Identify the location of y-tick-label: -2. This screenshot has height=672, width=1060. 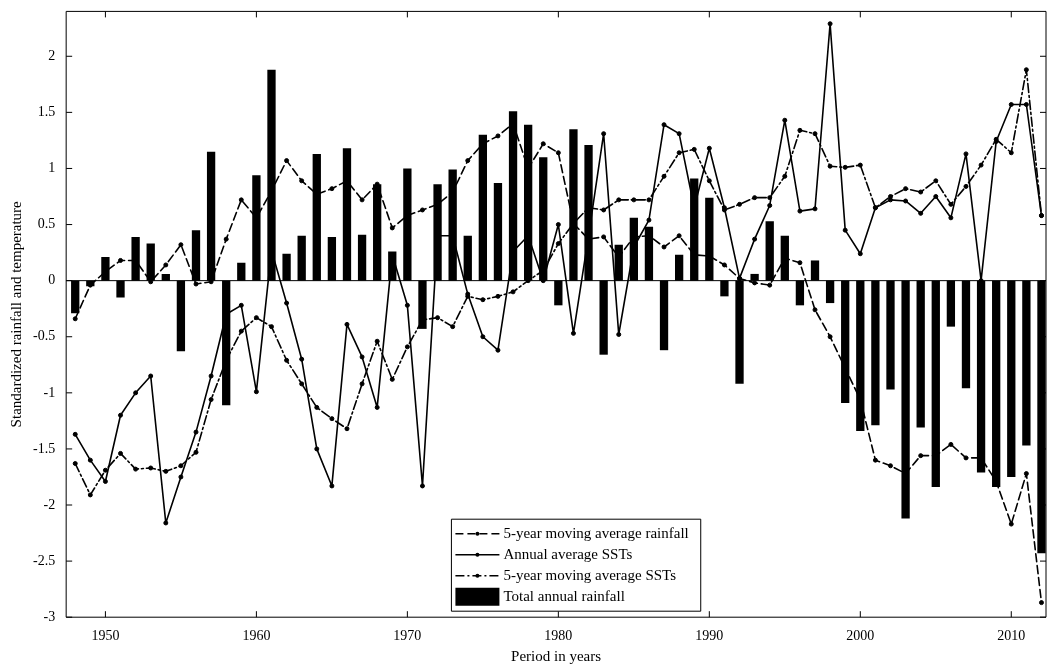
(49, 504).